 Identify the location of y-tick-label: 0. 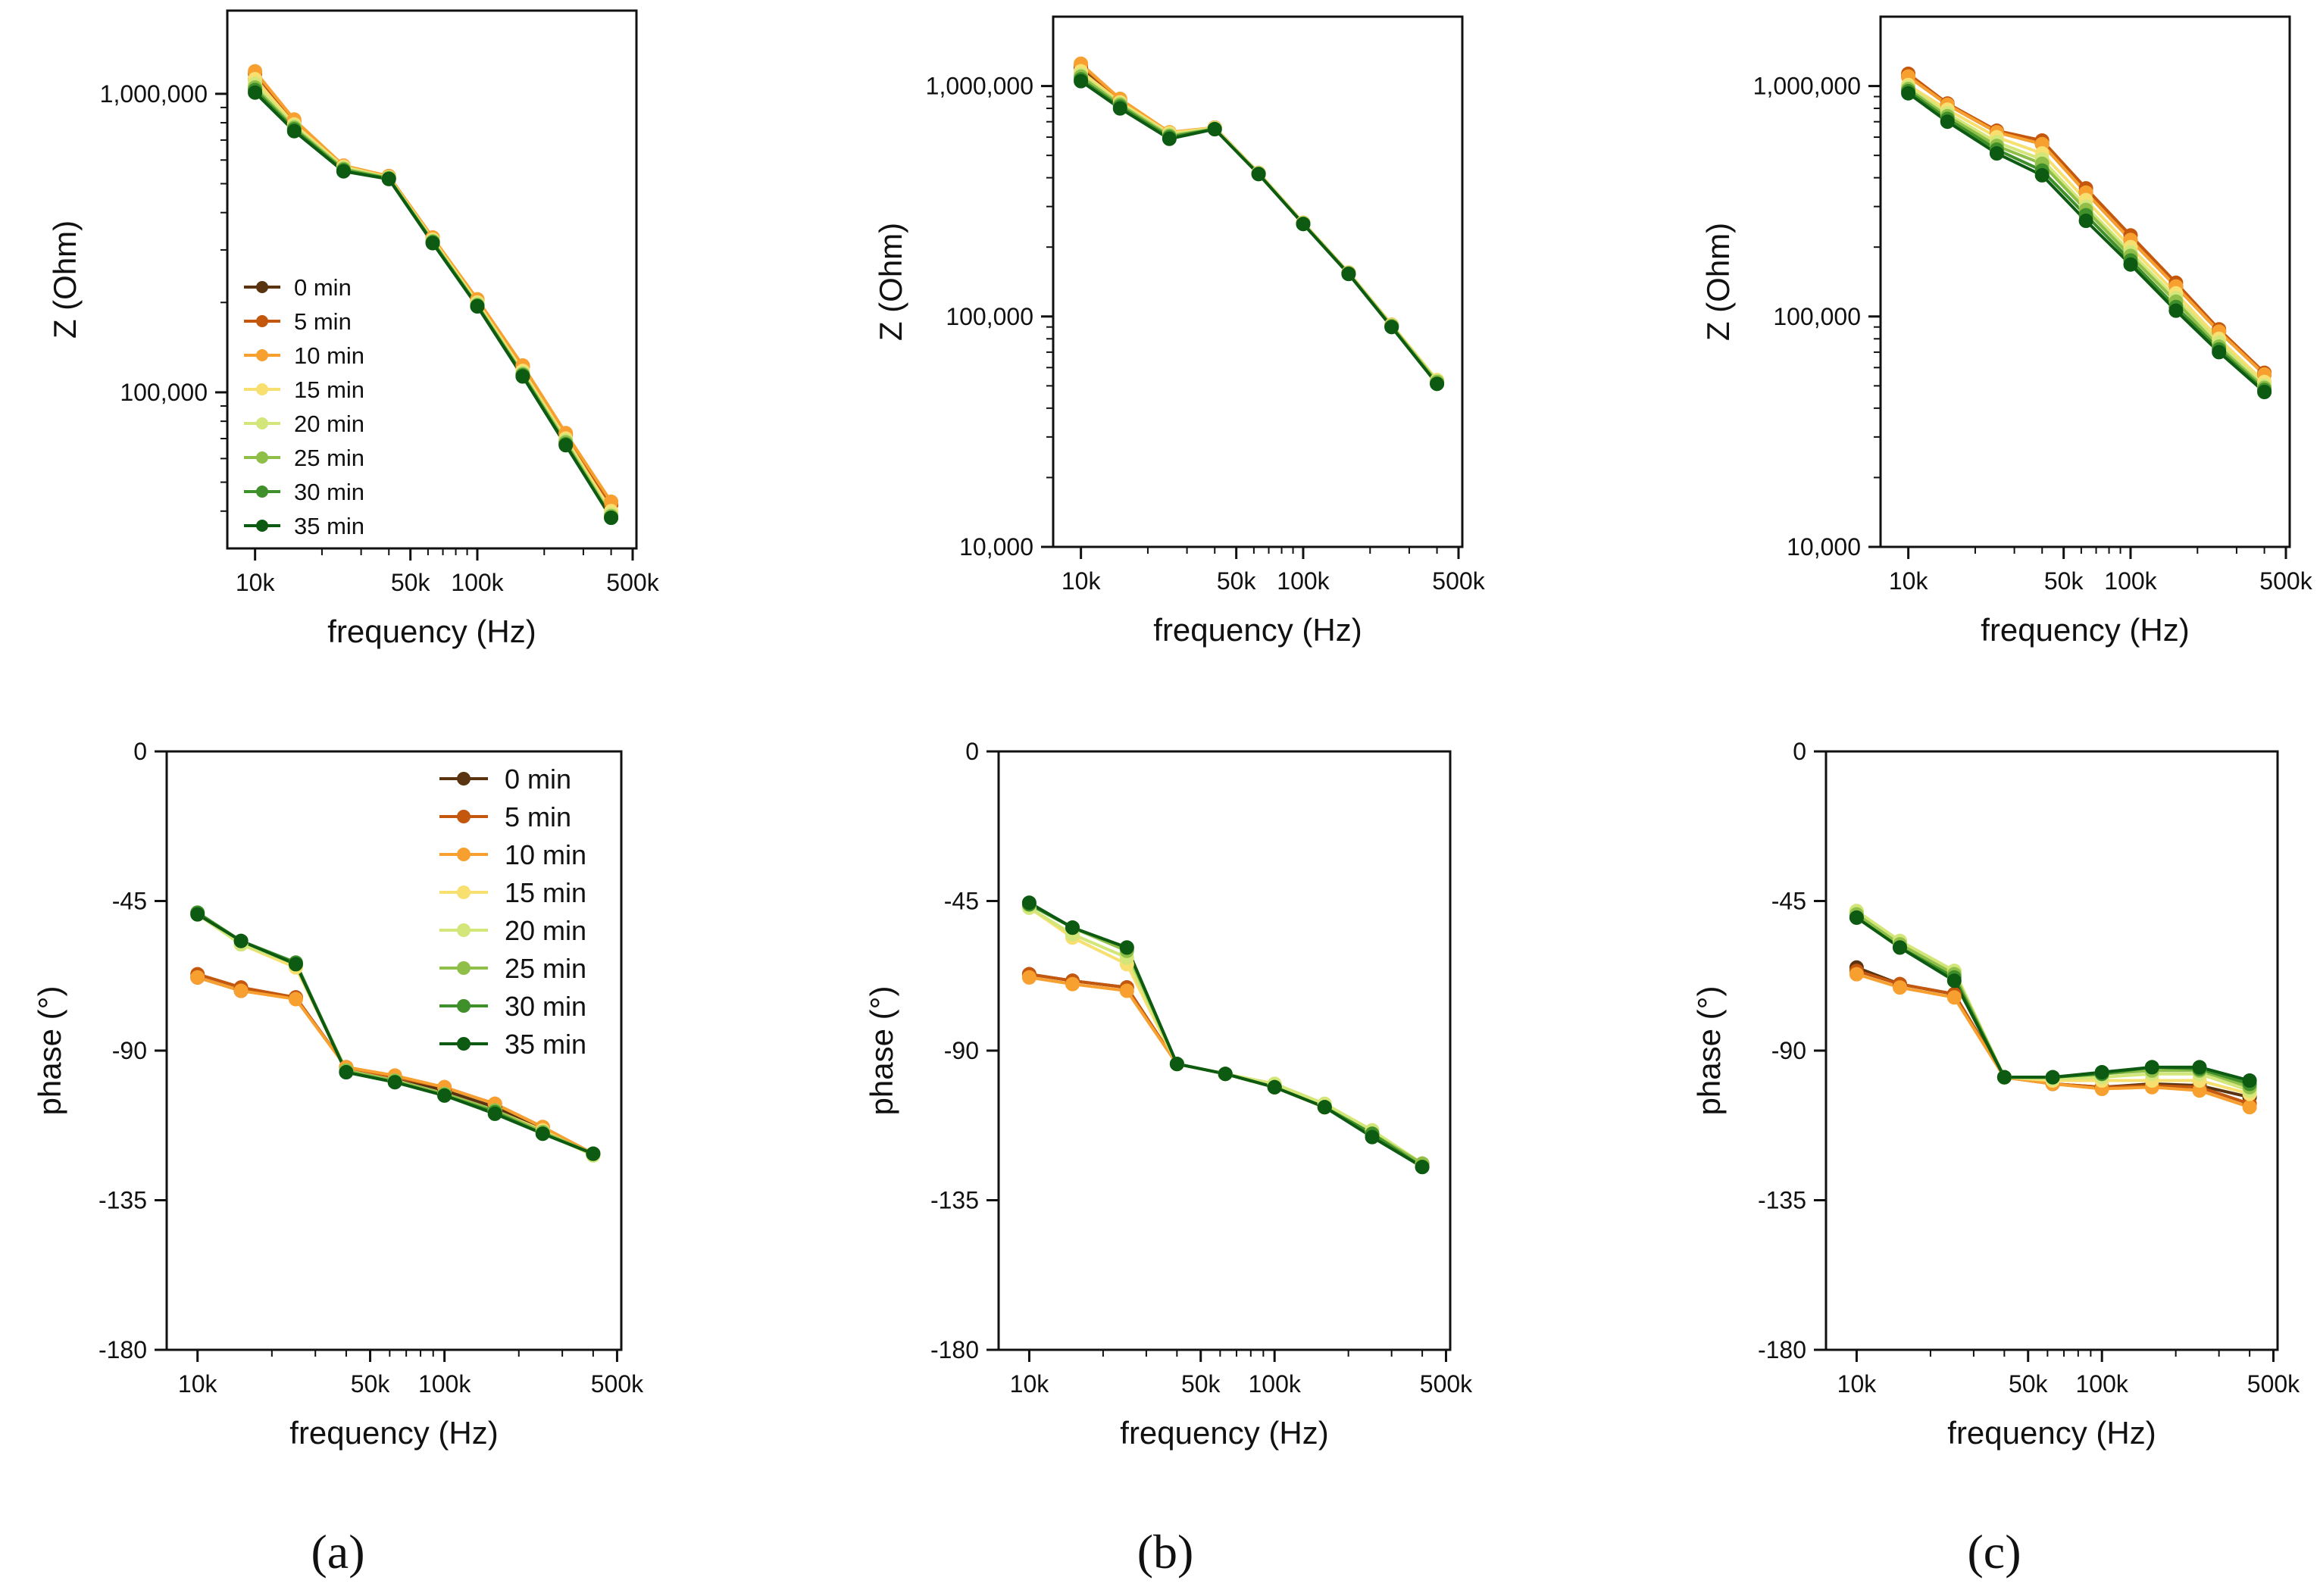
(972, 751).